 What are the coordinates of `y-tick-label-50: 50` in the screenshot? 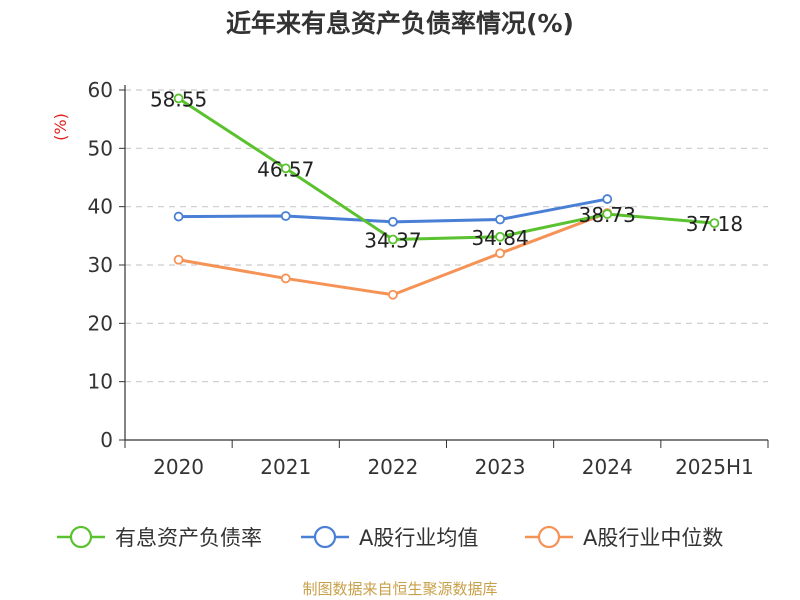 It's located at (100, 148).